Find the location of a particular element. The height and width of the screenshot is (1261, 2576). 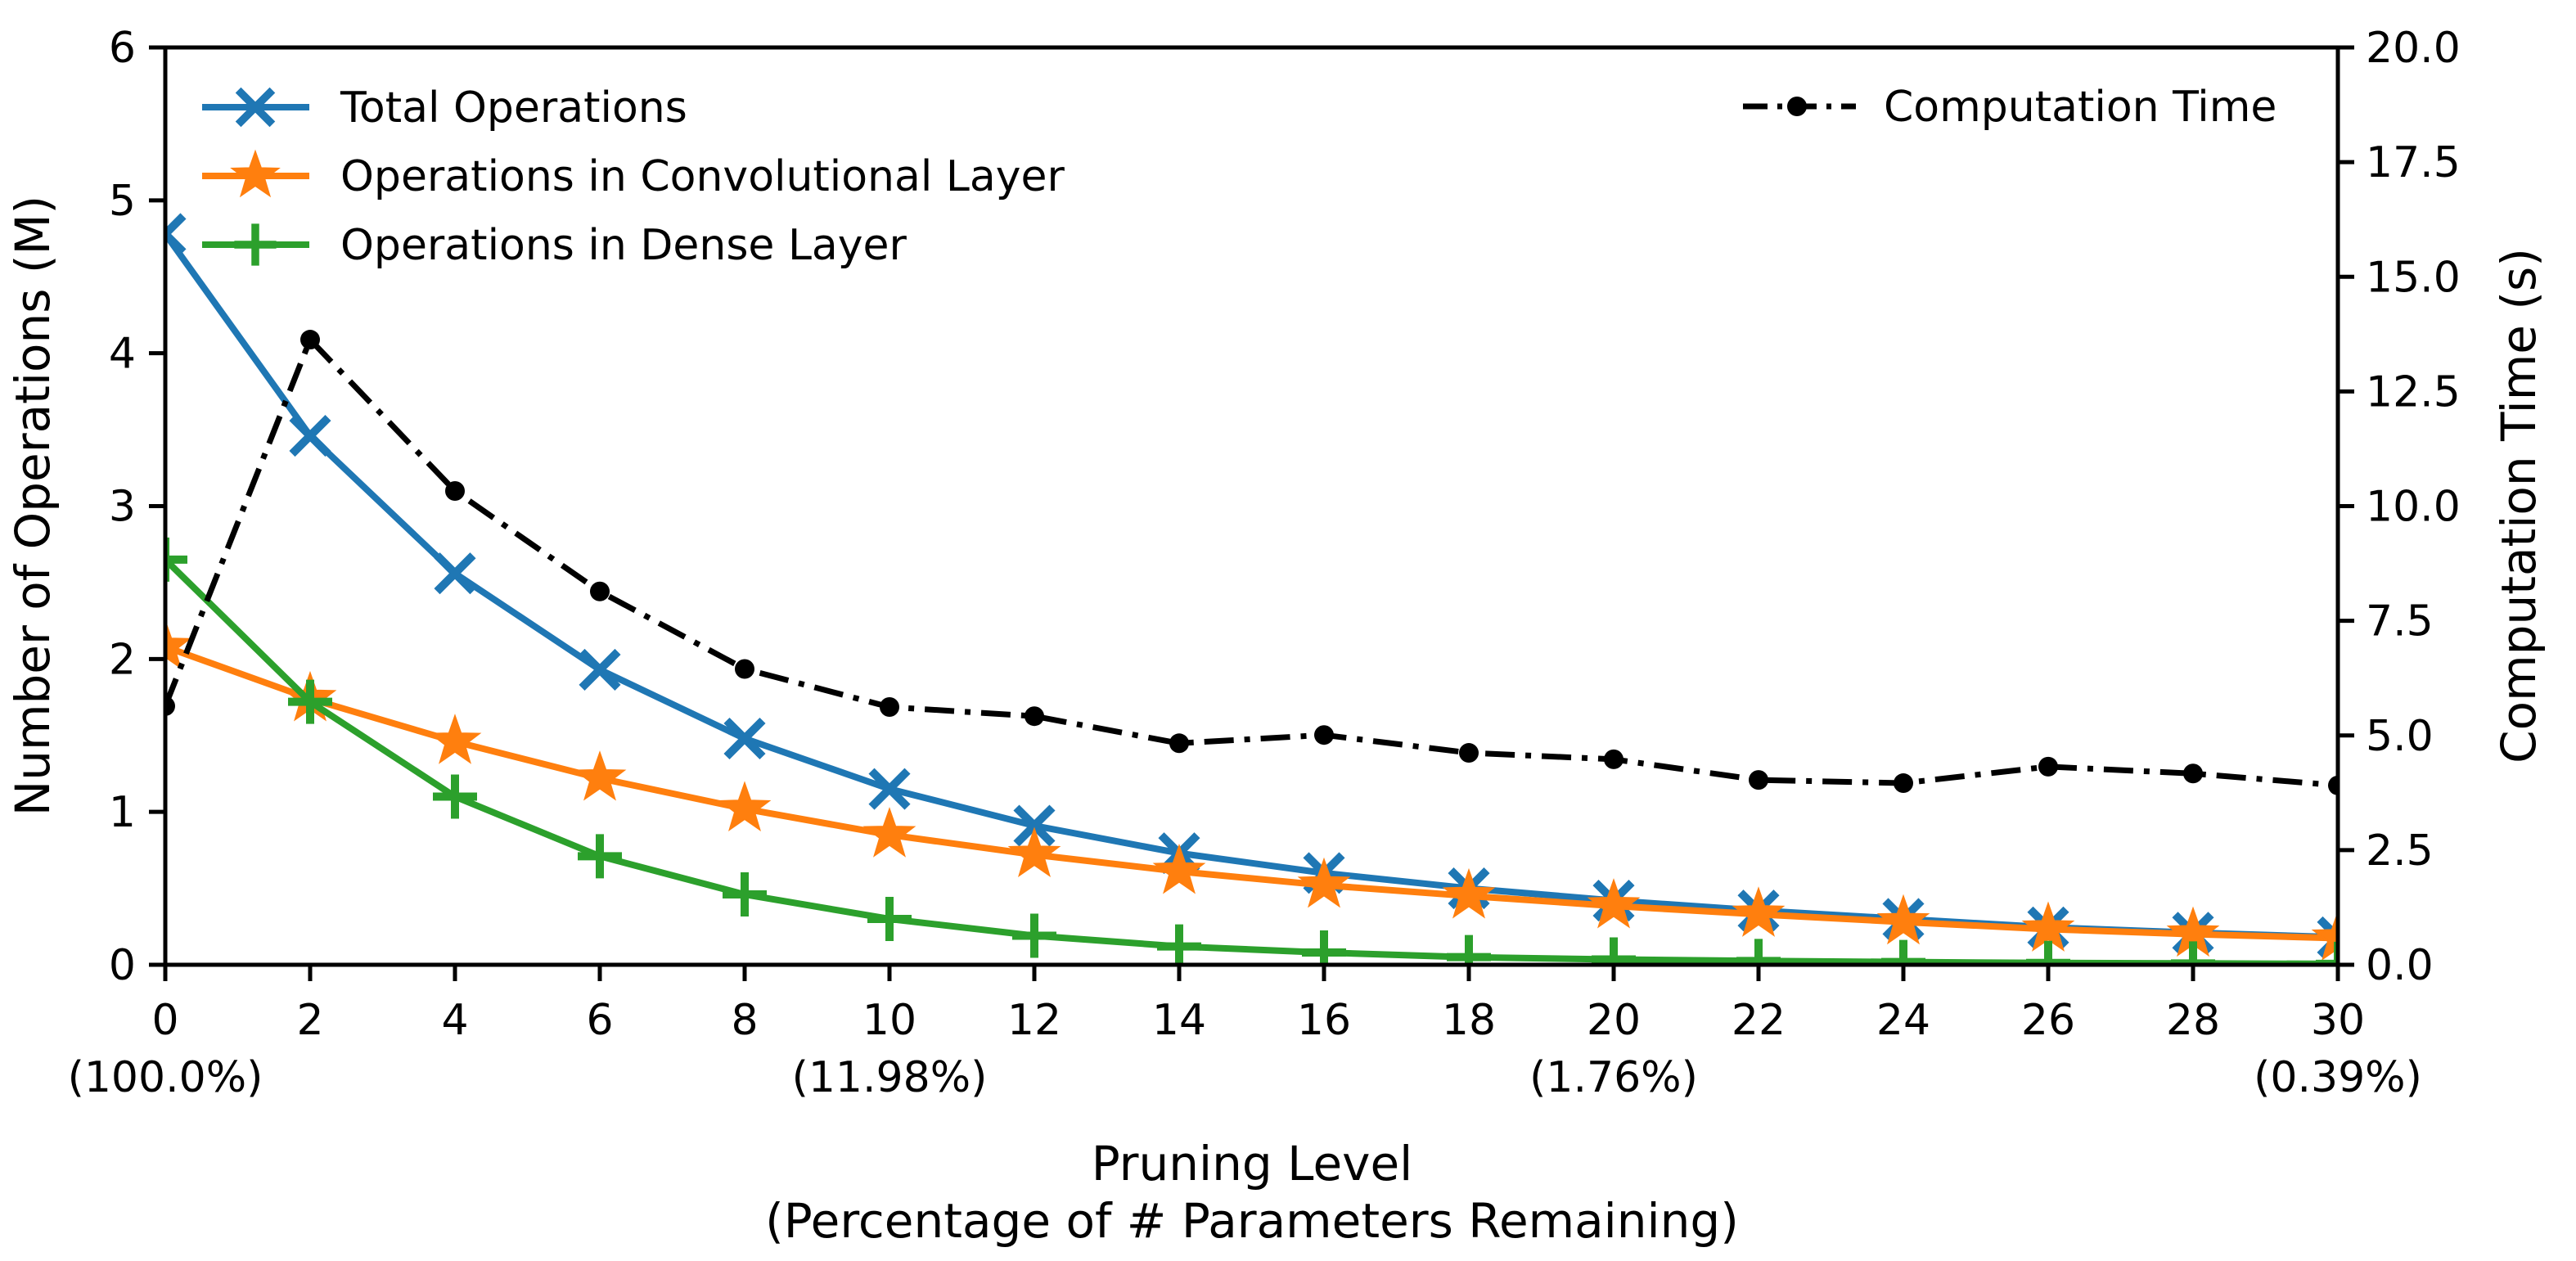

right-tick-label: 12.5 is located at coordinates (2413, 392).